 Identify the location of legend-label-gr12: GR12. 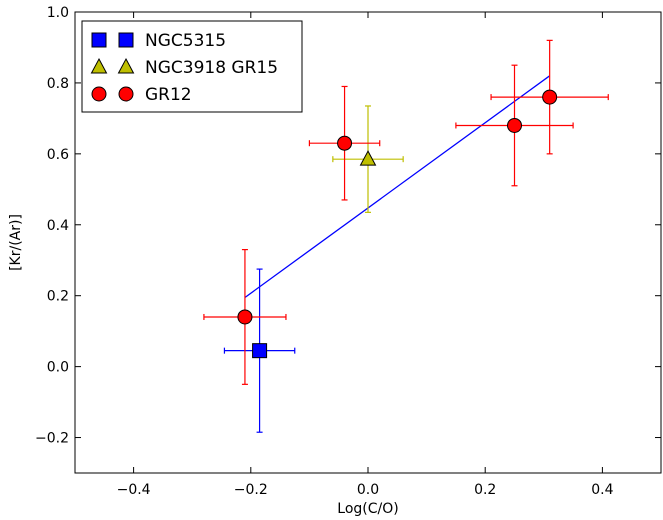
(168, 95).